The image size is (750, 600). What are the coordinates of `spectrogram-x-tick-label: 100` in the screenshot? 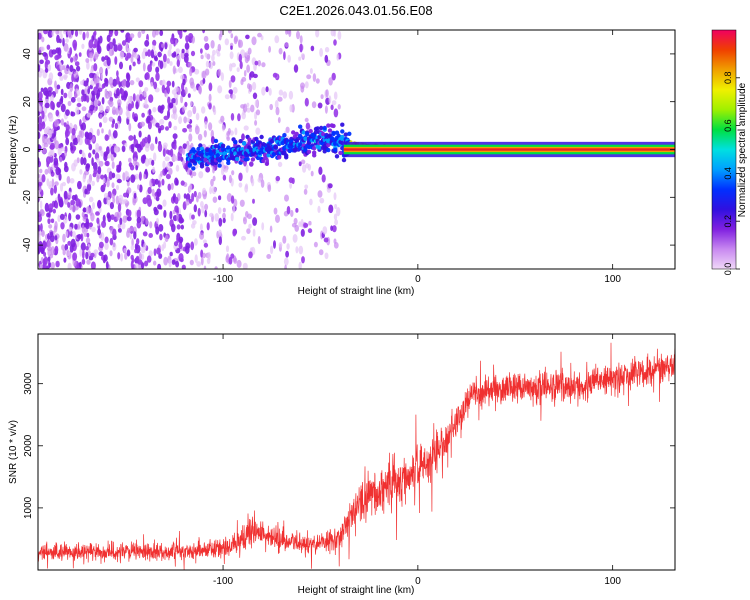 It's located at (612, 279).